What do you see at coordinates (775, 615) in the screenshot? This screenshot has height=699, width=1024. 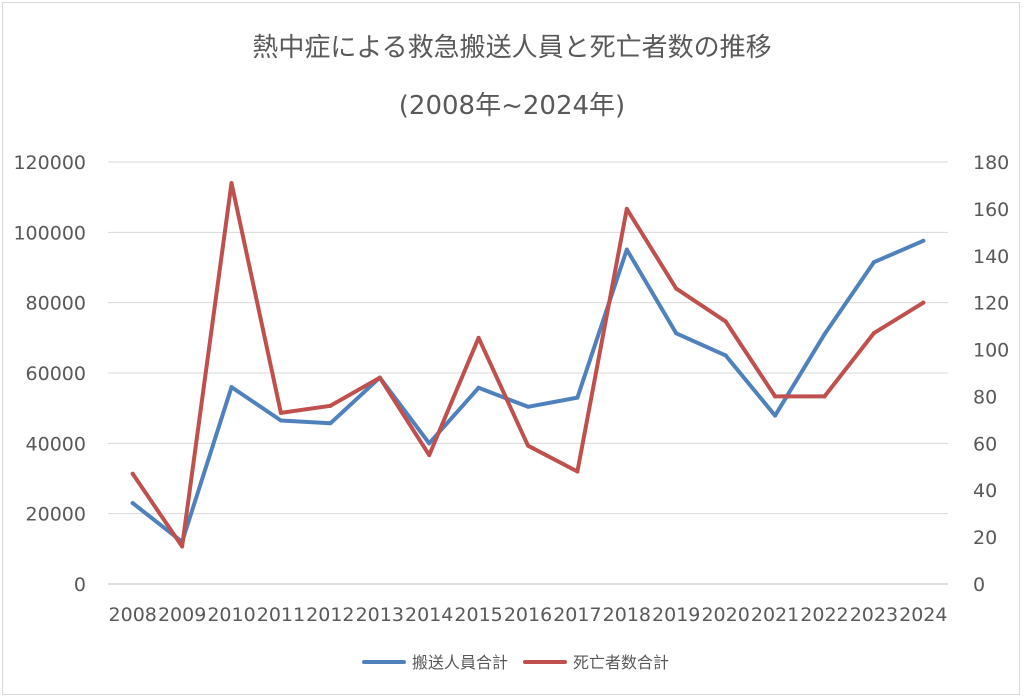 I see `x-axis-tick-label: 2021` at bounding box center [775, 615].